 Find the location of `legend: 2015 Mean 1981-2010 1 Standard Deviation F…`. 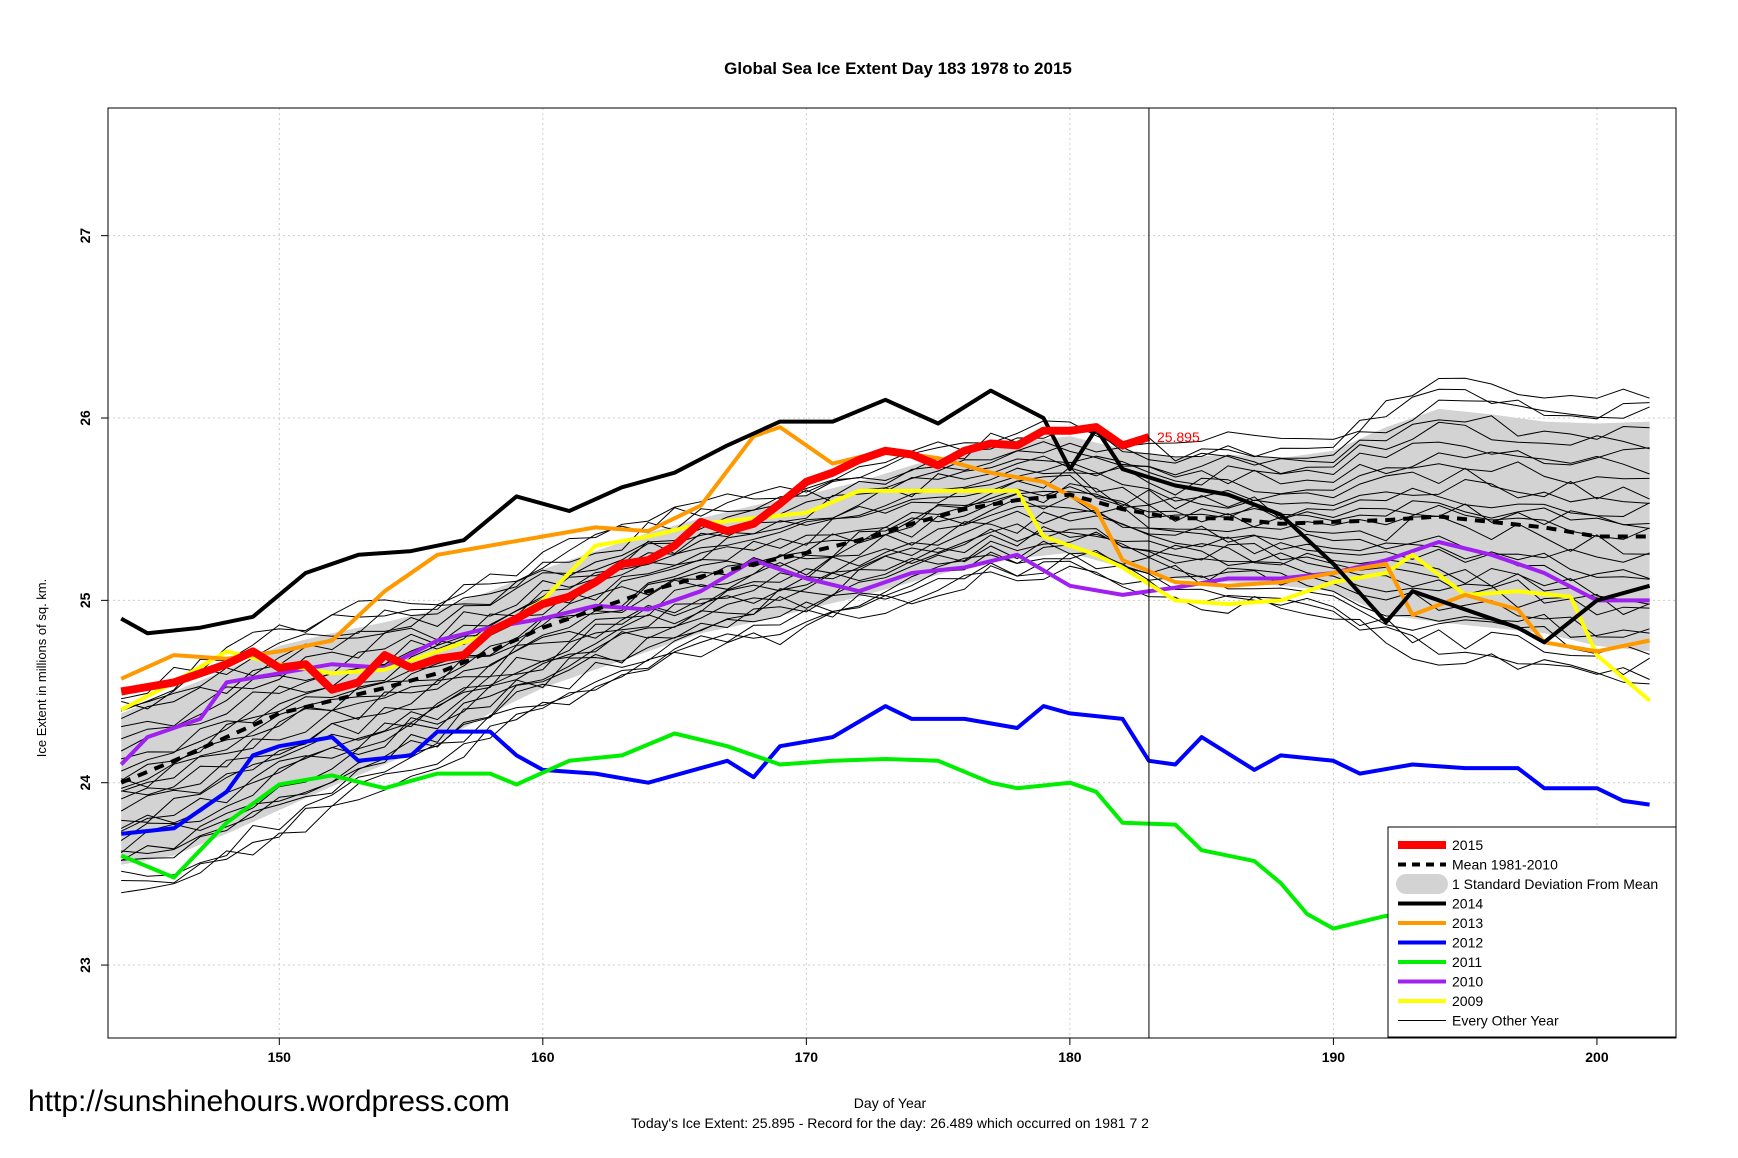

legend: 2015 Mean 1981-2010 1 Standard Deviation F… is located at coordinates (1532, 932).